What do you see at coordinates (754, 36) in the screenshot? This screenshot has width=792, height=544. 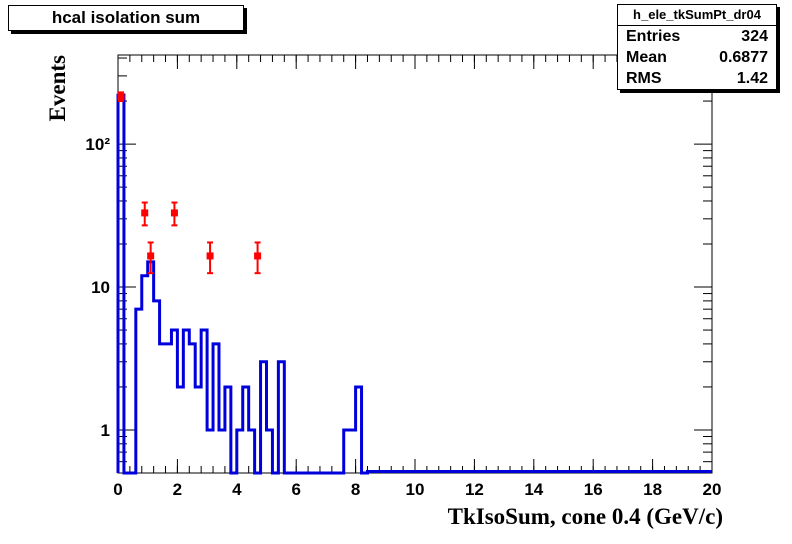 I see `stats-value: 324` at bounding box center [754, 36].